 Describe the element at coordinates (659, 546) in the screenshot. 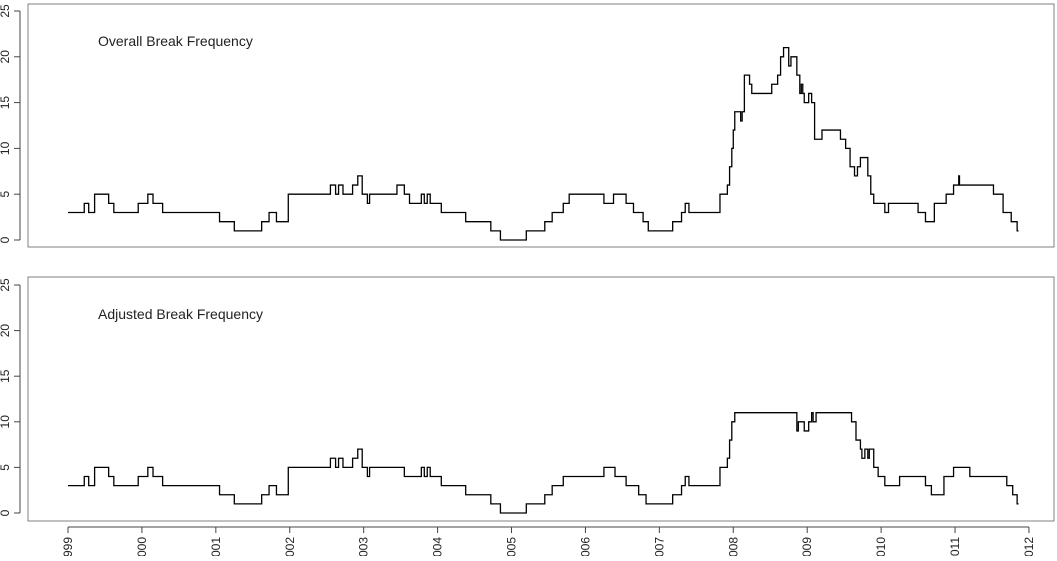

I see `x-tick-label: 2007` at that location.